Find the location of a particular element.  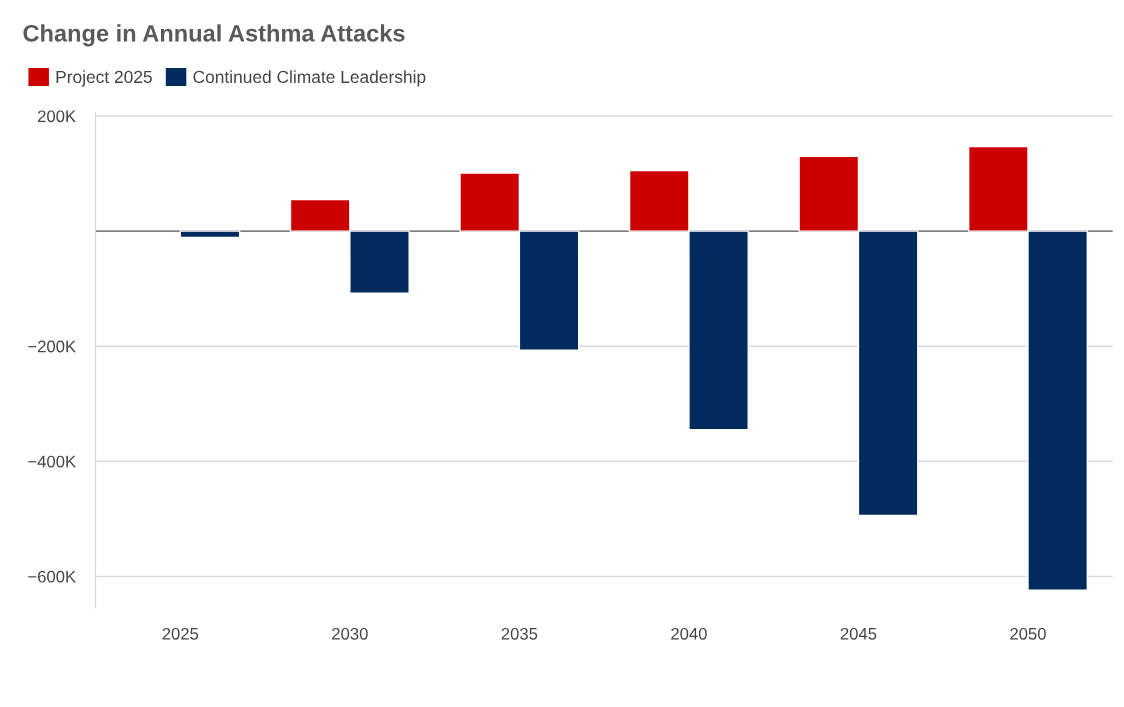

x-tick-label: 2045 is located at coordinates (858, 633).